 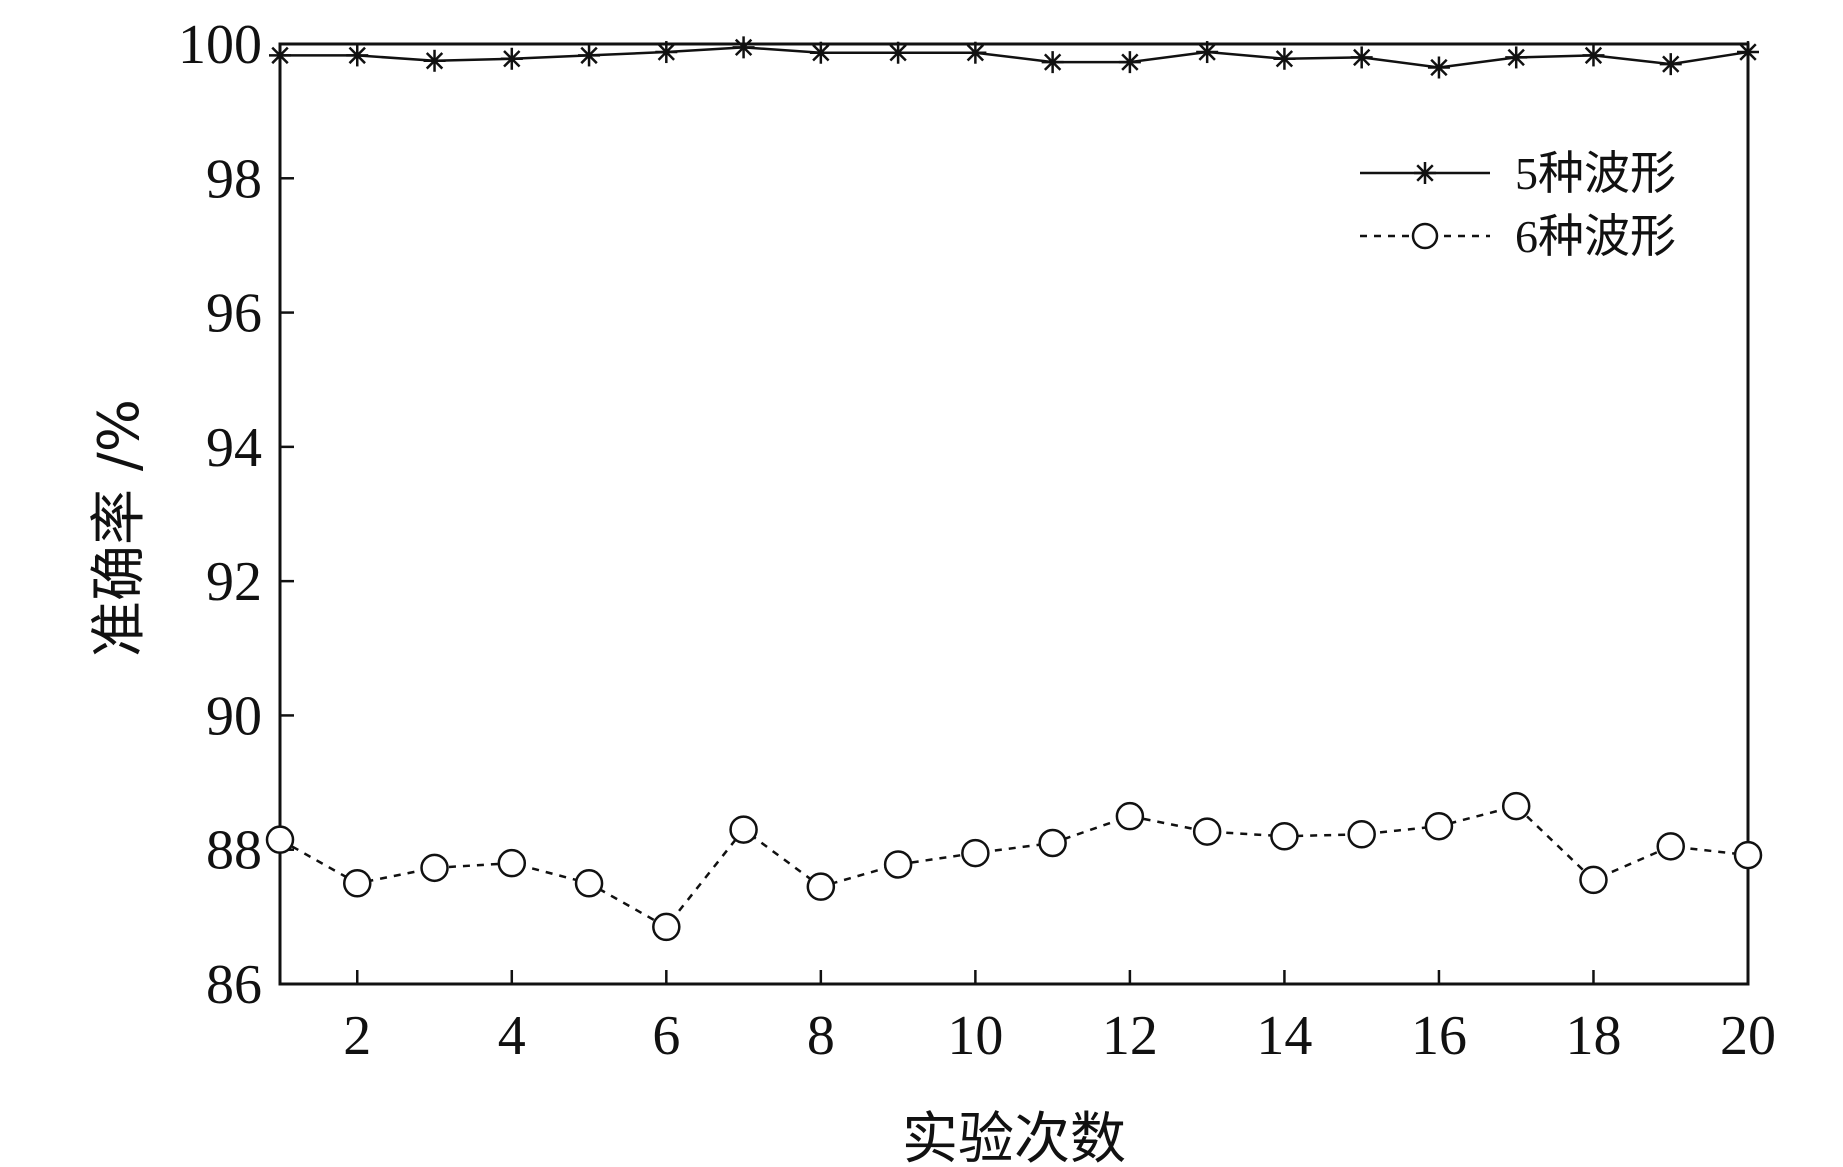 What do you see at coordinates (512, 1036) in the screenshot?
I see `x-tick-label: 4` at bounding box center [512, 1036].